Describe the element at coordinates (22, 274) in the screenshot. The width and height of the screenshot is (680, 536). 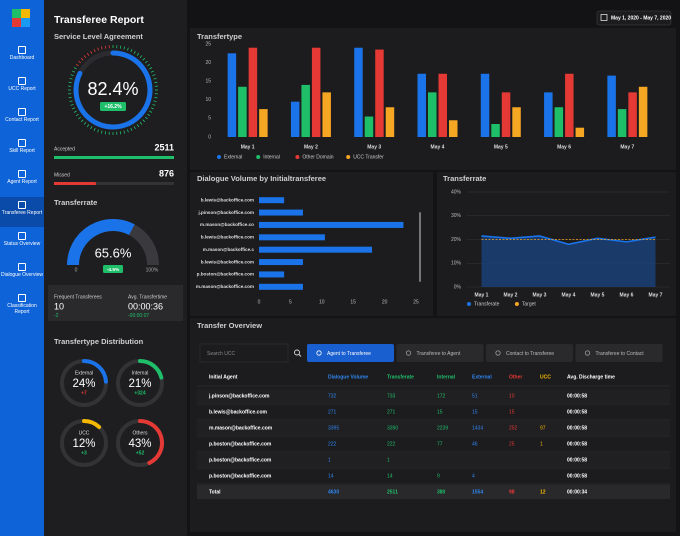
I see `nav-item: Dialogue Overview` at that location.